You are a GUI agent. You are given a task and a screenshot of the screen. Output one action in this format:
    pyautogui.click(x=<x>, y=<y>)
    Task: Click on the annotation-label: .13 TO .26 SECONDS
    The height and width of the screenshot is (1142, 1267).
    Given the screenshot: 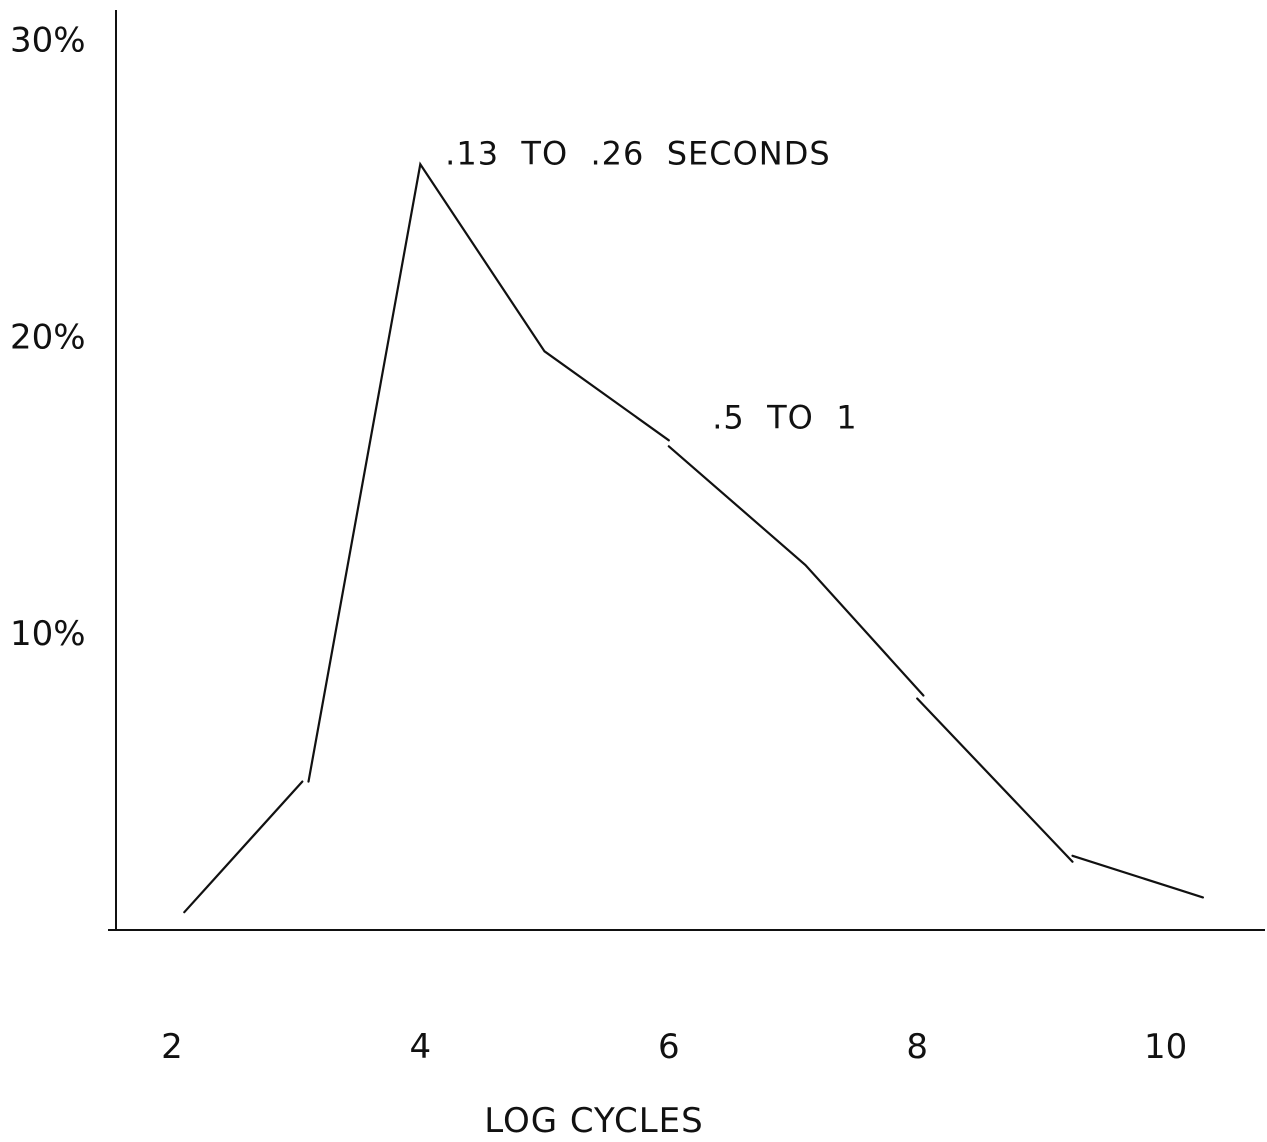 What is the action you would take?
    pyautogui.click(x=638, y=153)
    